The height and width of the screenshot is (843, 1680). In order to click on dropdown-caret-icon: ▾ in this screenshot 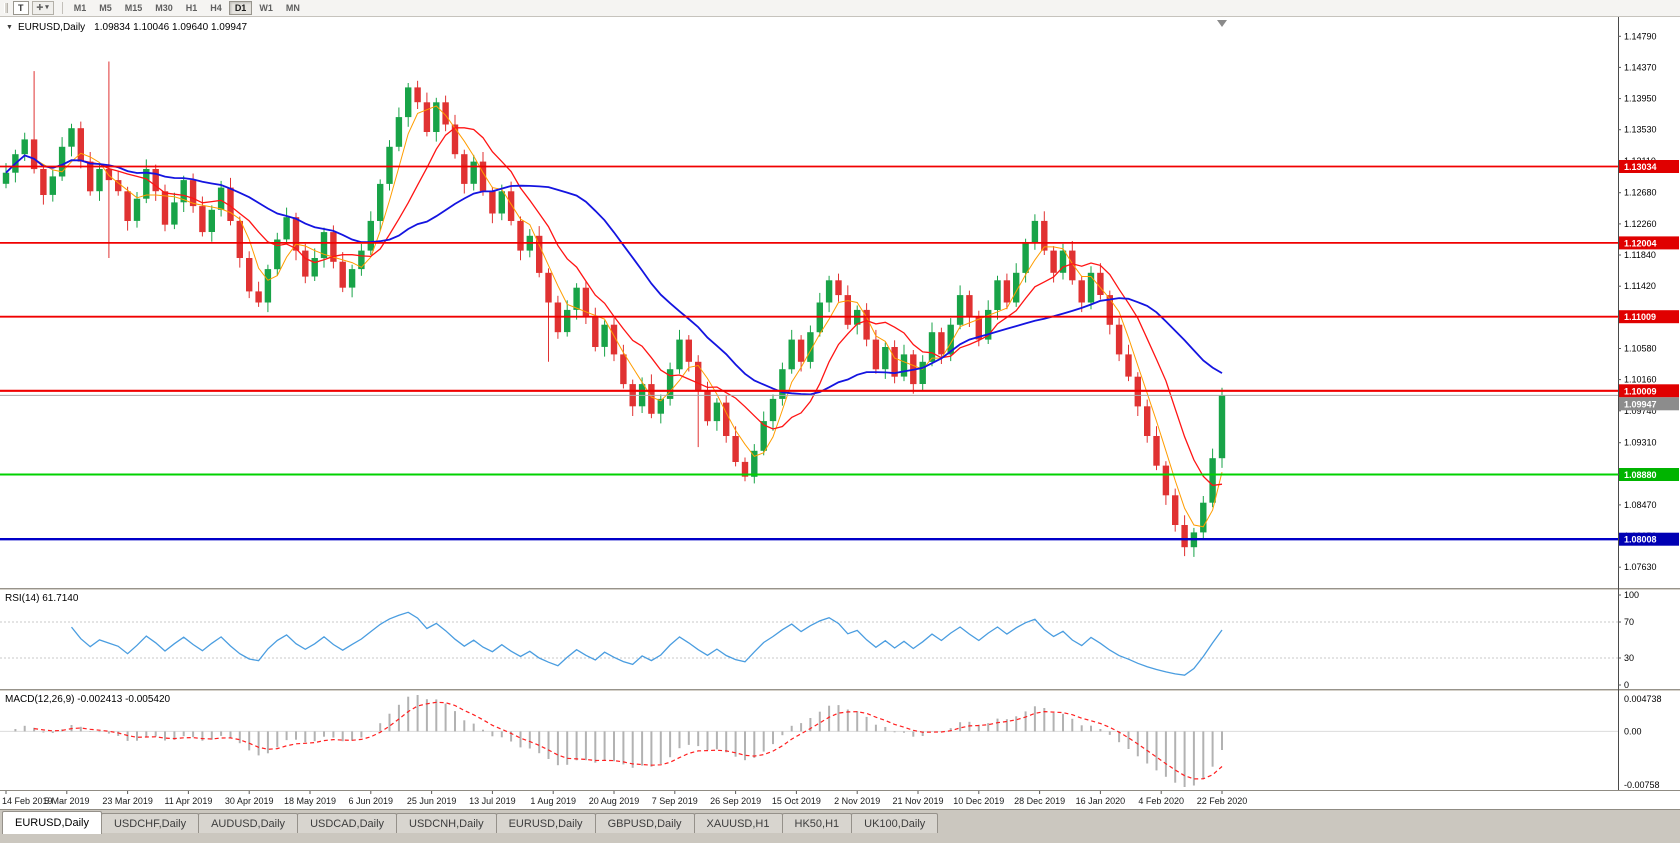, I will do `click(47, 7)`.